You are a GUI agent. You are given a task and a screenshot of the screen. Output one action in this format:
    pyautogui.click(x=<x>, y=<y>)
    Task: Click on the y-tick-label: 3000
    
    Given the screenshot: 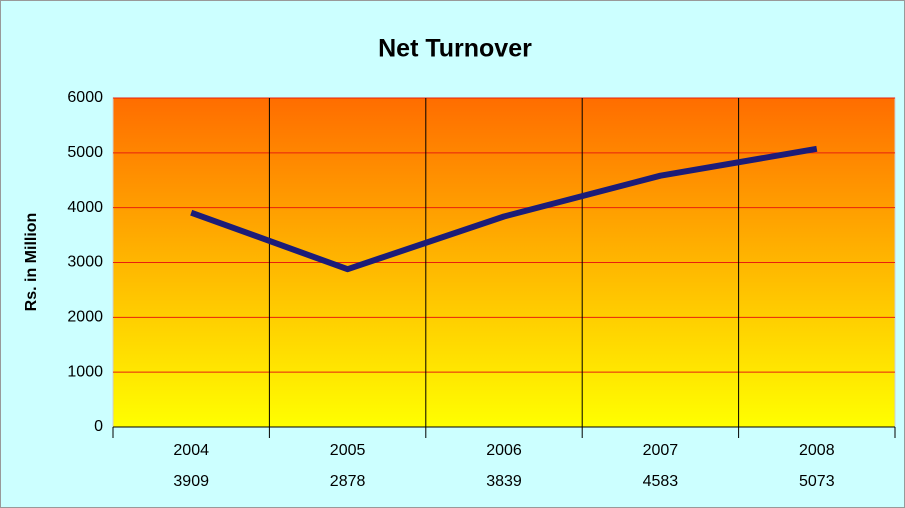 What is the action you would take?
    pyautogui.click(x=85, y=262)
    